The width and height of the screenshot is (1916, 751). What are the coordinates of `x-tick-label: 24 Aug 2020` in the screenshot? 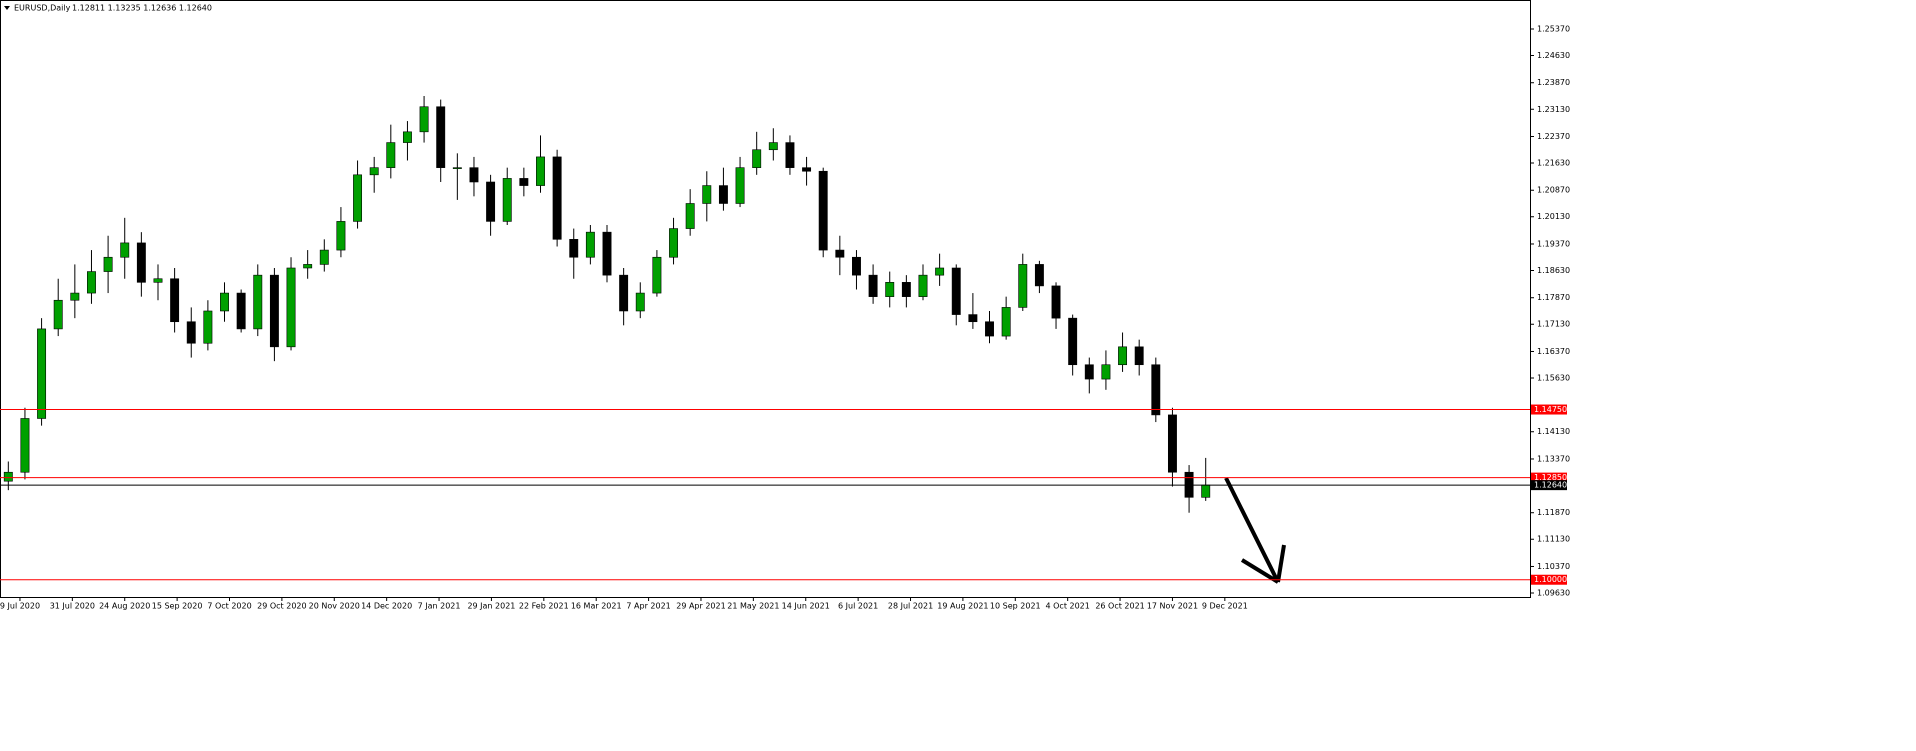 It's located at (124, 606).